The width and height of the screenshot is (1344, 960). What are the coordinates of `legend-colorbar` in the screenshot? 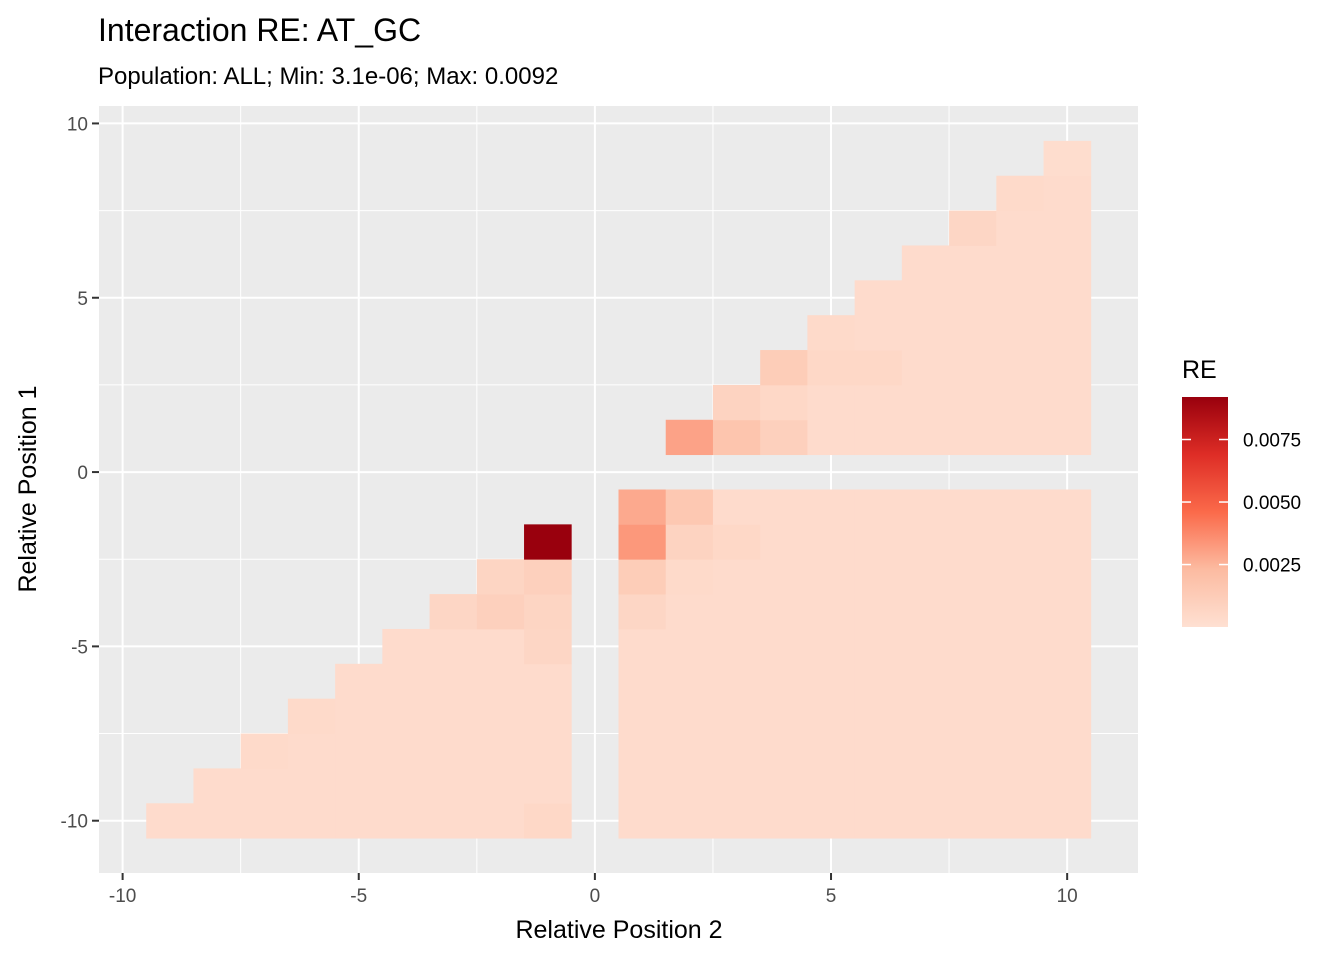 It's located at (1205, 512).